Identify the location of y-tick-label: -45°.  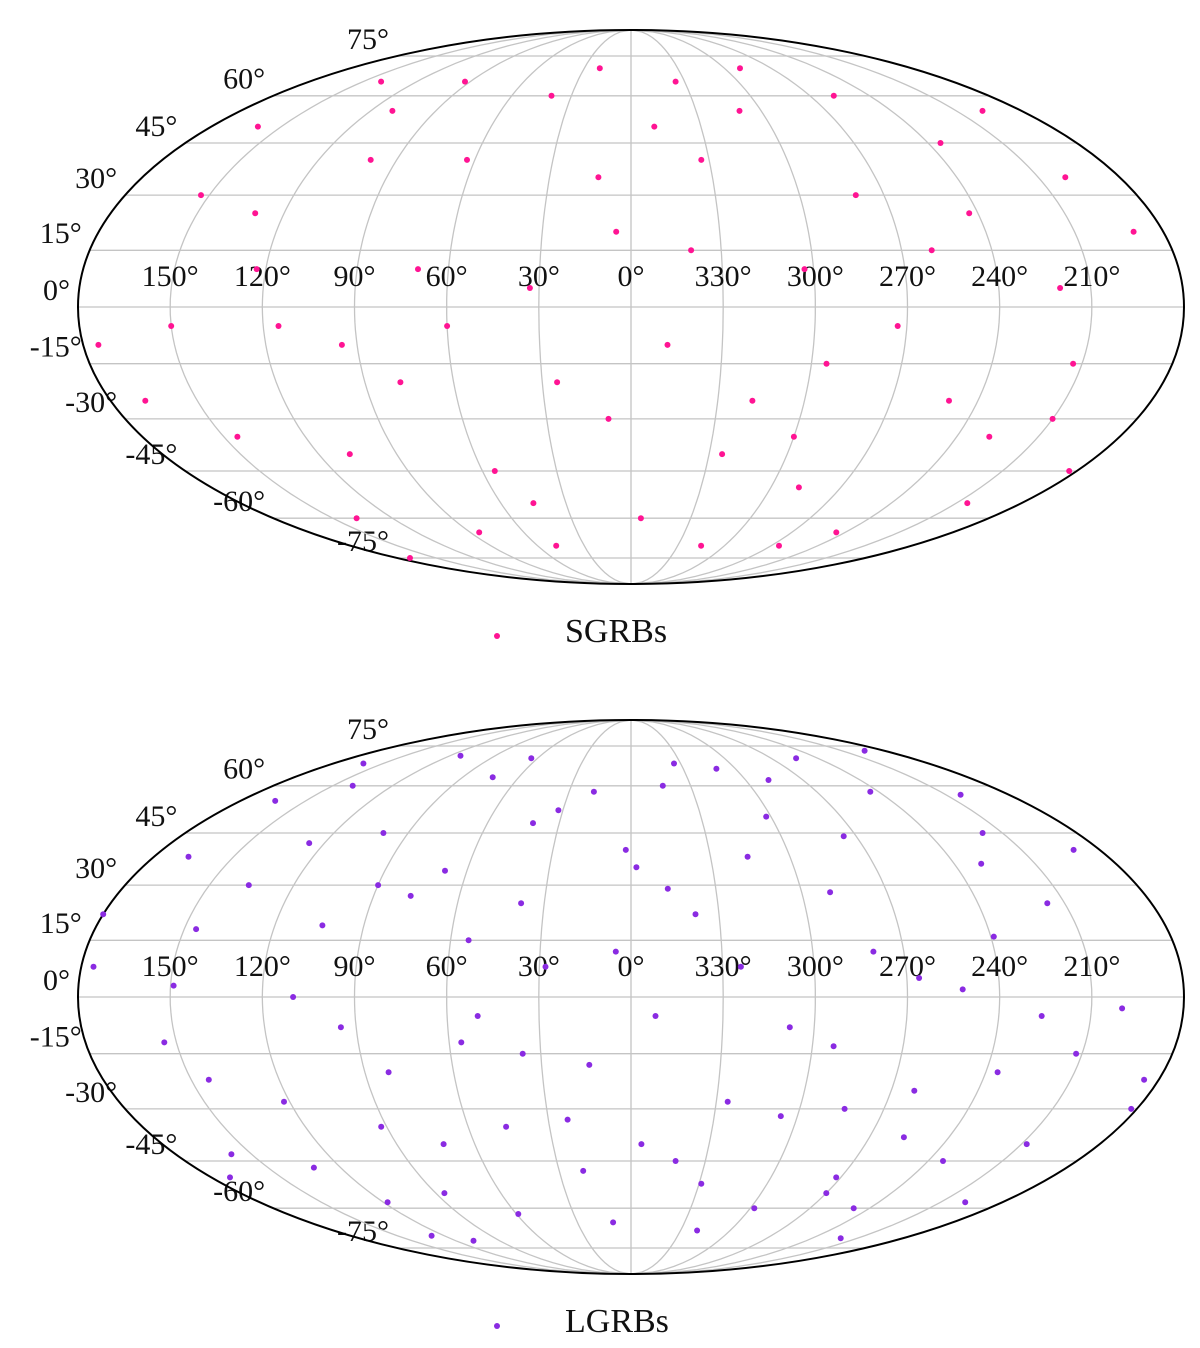
(151, 1144).